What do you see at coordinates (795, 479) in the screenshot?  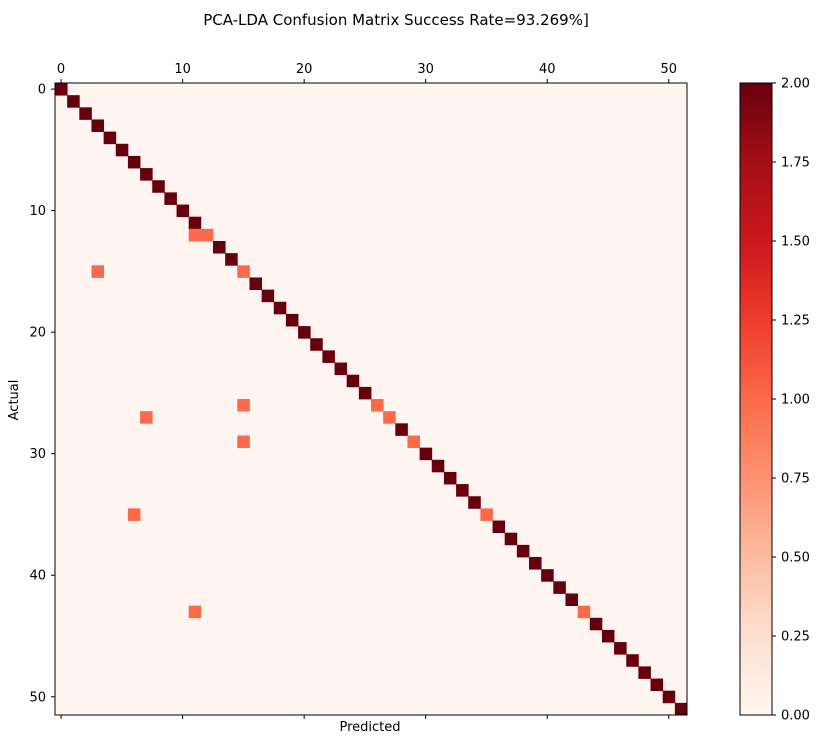 I see `colorbar-tick-label: 0.75` at bounding box center [795, 479].